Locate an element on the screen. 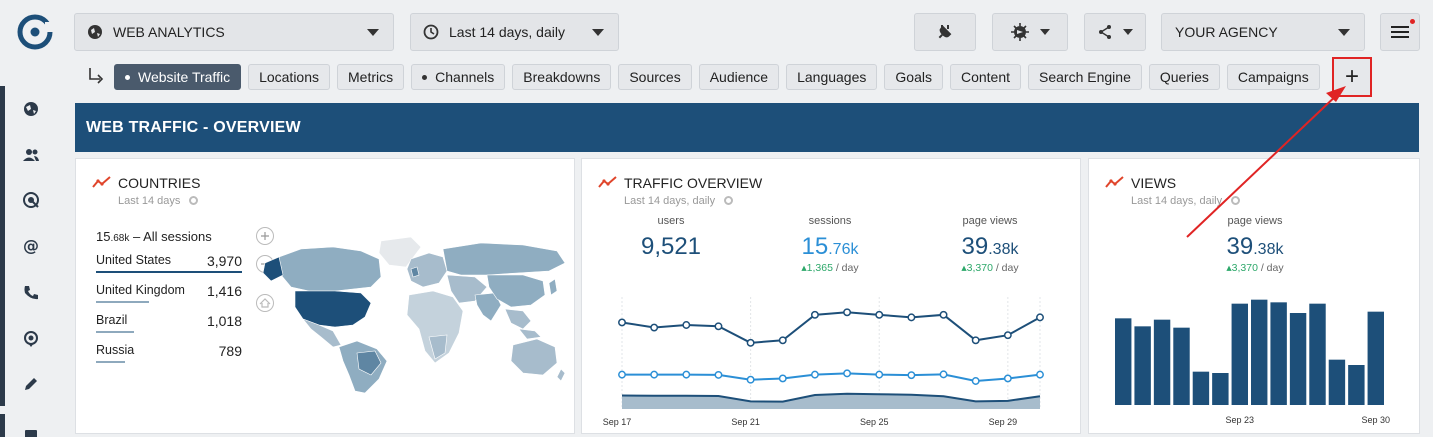 The height and width of the screenshot is (437, 1433). tab-metrics: Metrics is located at coordinates (371, 77).